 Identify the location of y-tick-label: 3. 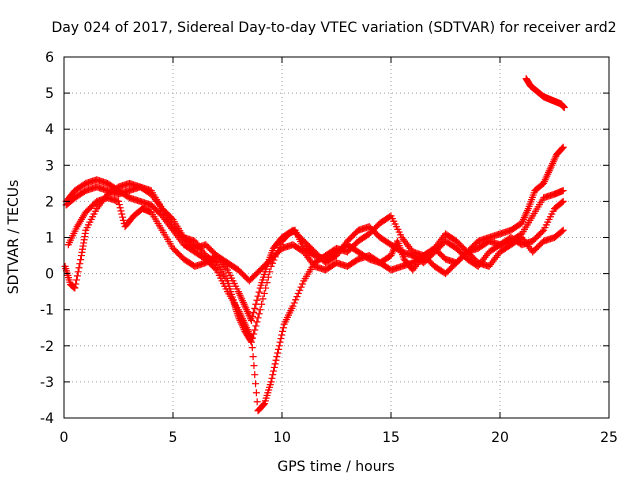
(49, 166).